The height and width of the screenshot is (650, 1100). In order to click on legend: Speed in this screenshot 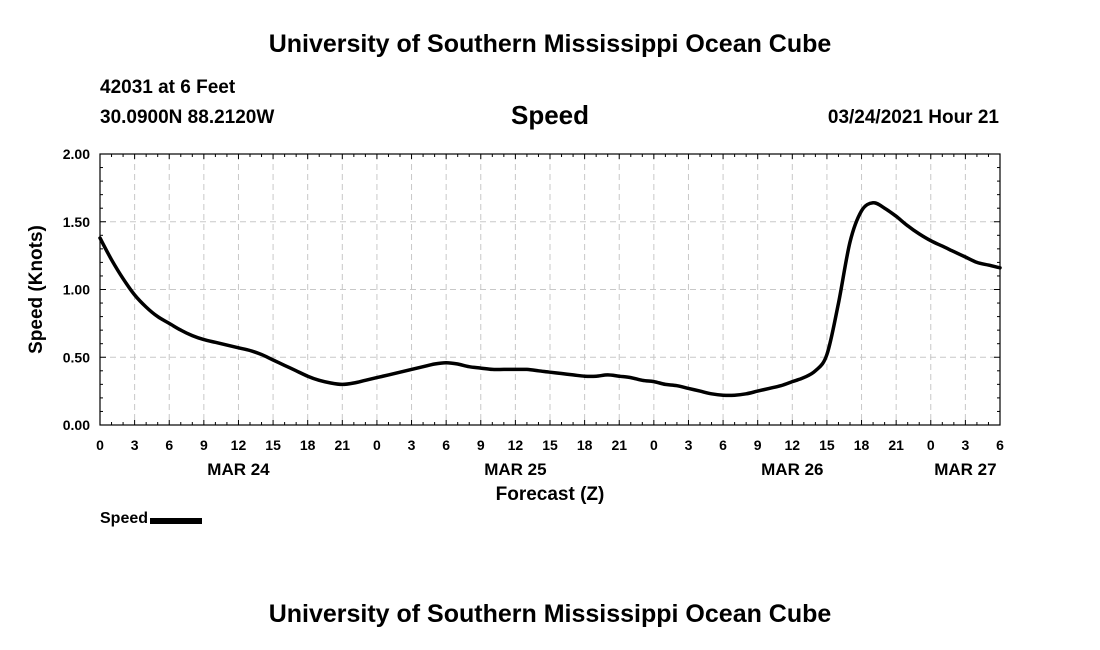, I will do `click(151, 519)`.